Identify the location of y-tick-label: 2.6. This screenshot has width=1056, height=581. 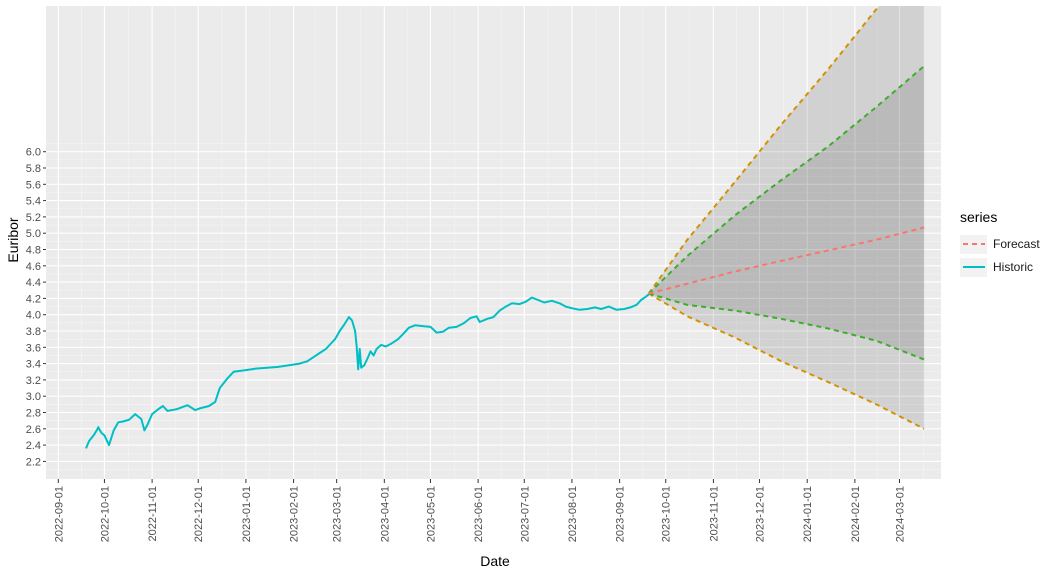
(33, 430).